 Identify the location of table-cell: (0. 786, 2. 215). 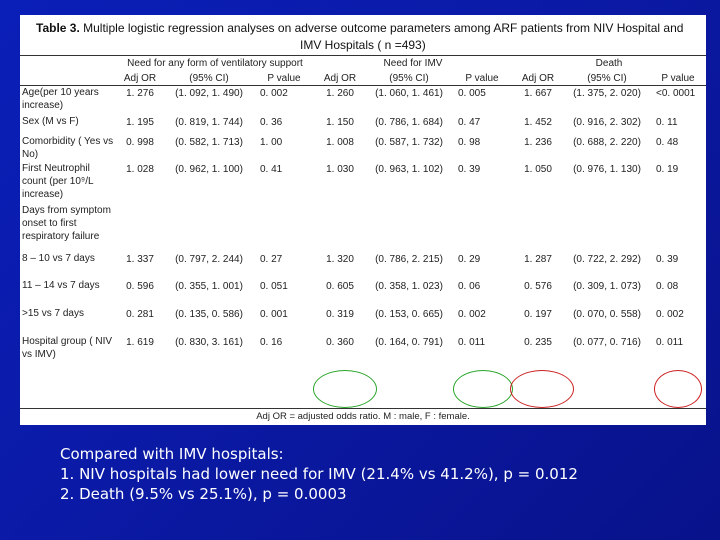
(409, 259).